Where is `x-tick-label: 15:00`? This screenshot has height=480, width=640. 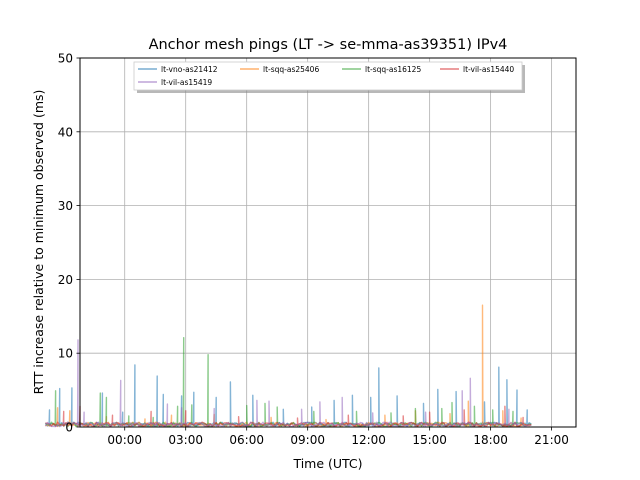
x-tick-label: 15:00 is located at coordinates (429, 440).